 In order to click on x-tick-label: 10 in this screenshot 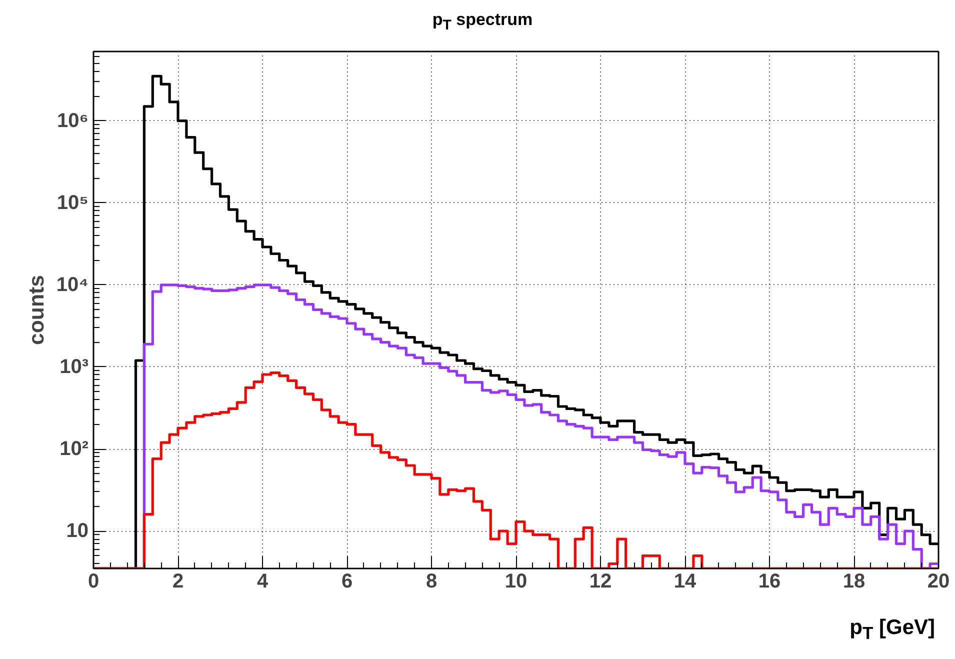, I will do `click(516, 581)`.